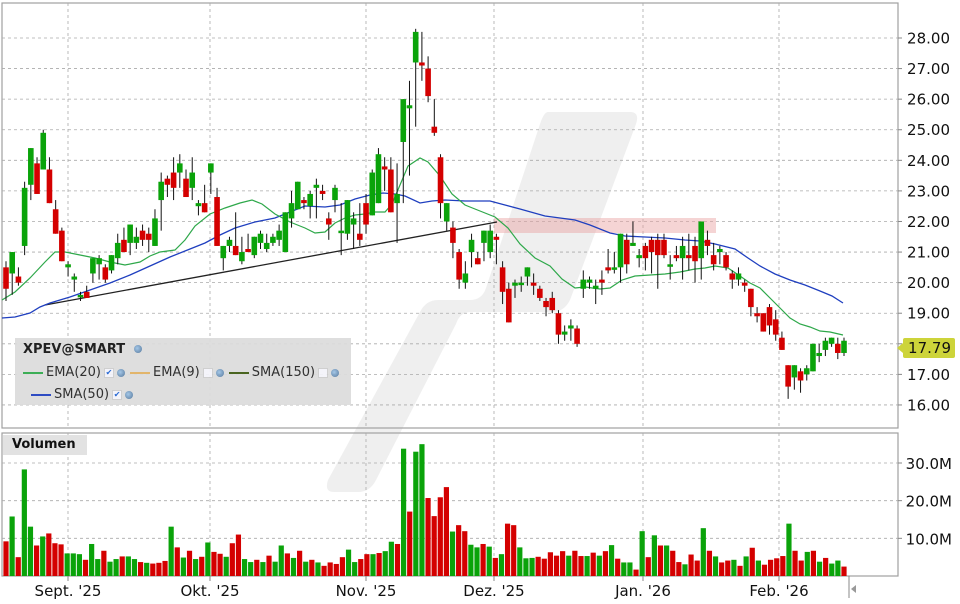 This screenshot has width=960, height=604. I want to click on sma50-settings-icon, so click(129, 394).